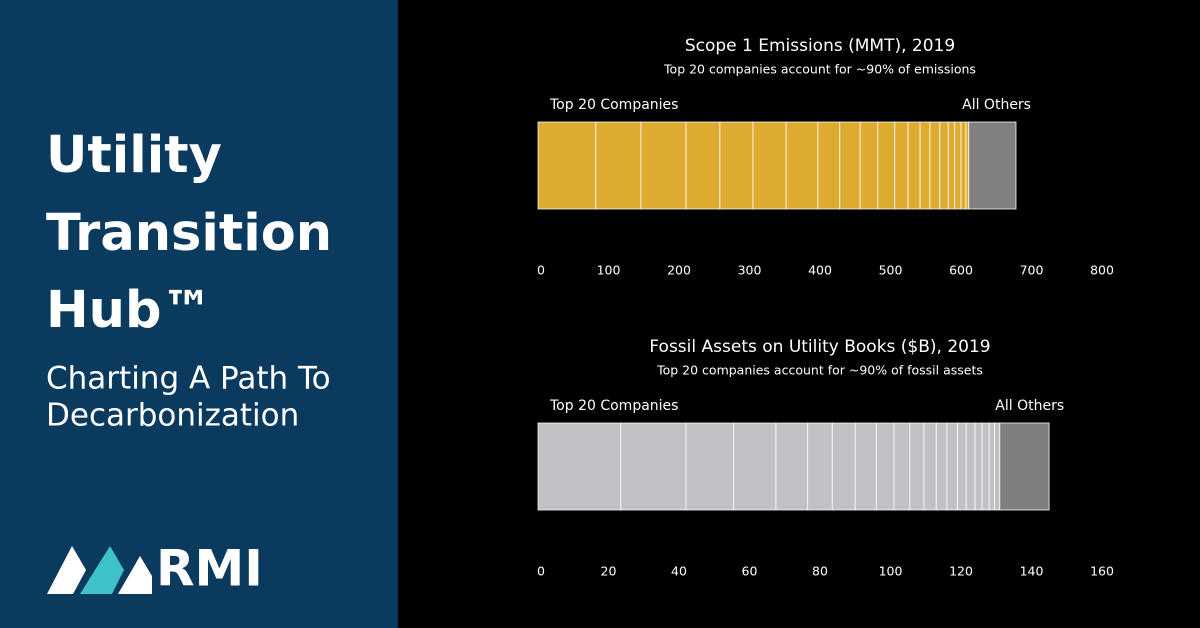 This screenshot has height=628, width=1200. Describe the element at coordinates (209, 569) in the screenshot. I see `logo-text: RMI` at that location.